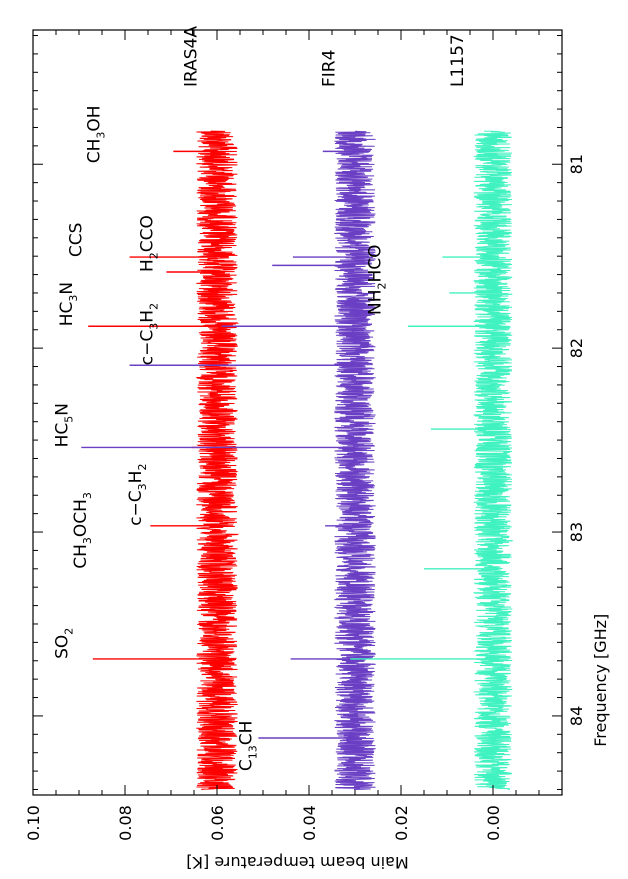 This screenshot has width=628, height=879. I want to click on y-tick-label: 0.04, so click(309, 823).